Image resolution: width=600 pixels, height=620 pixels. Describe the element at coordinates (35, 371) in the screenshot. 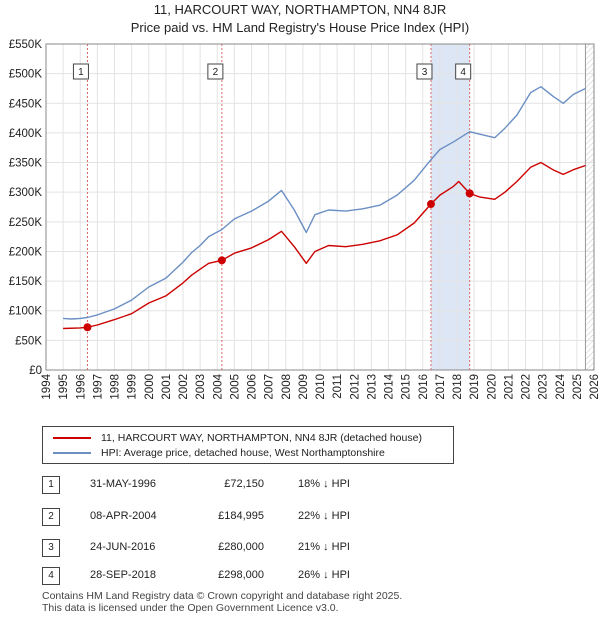

I see `y-tick-label: £0` at that location.